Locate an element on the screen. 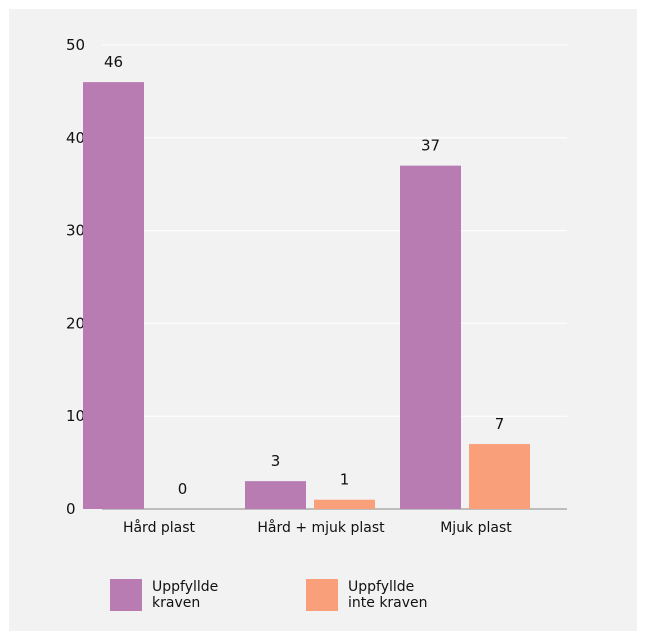  x-category-label: Hård plast is located at coordinates (159, 527).